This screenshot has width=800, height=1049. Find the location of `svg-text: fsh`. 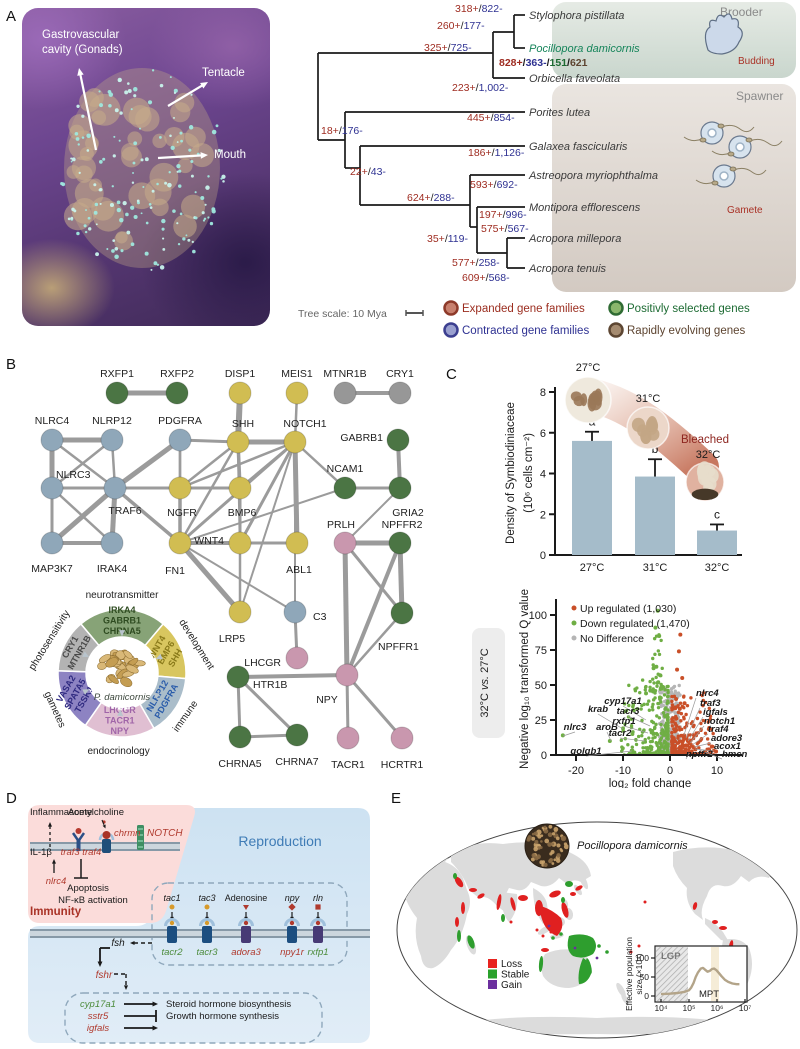

svg-text: fsh is located at coordinates (118, 943).